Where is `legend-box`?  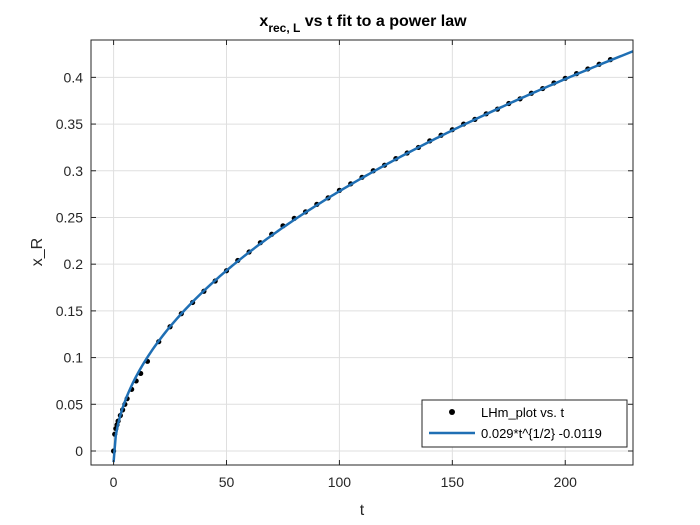 legend-box is located at coordinates (524, 423).